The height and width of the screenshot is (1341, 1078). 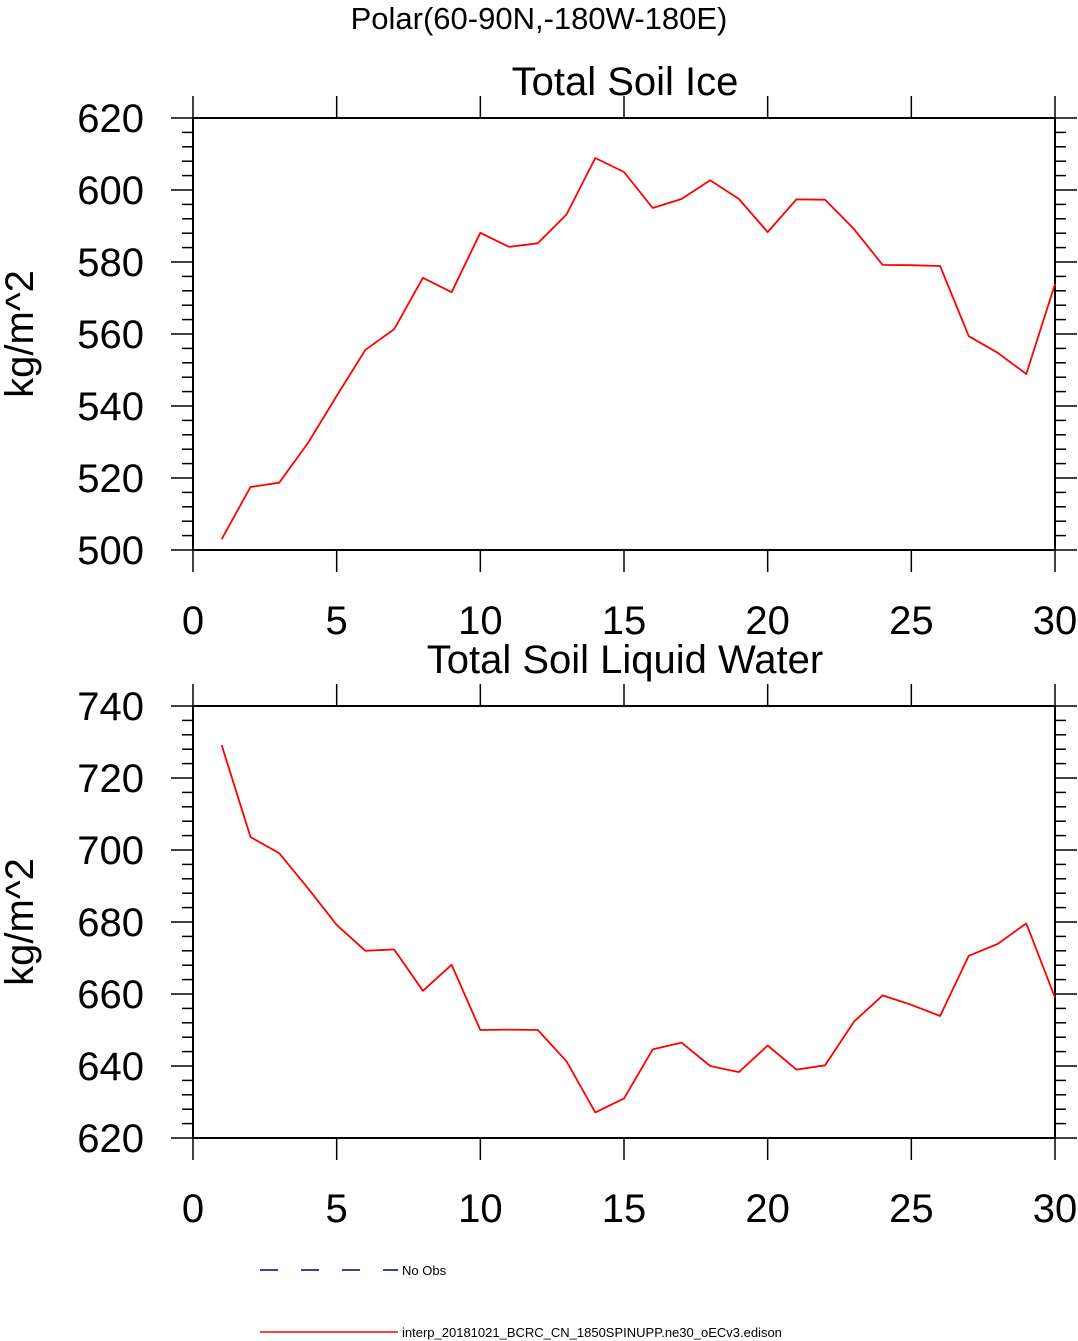 I want to click on y-tick-label: 580, so click(x=110, y=263).